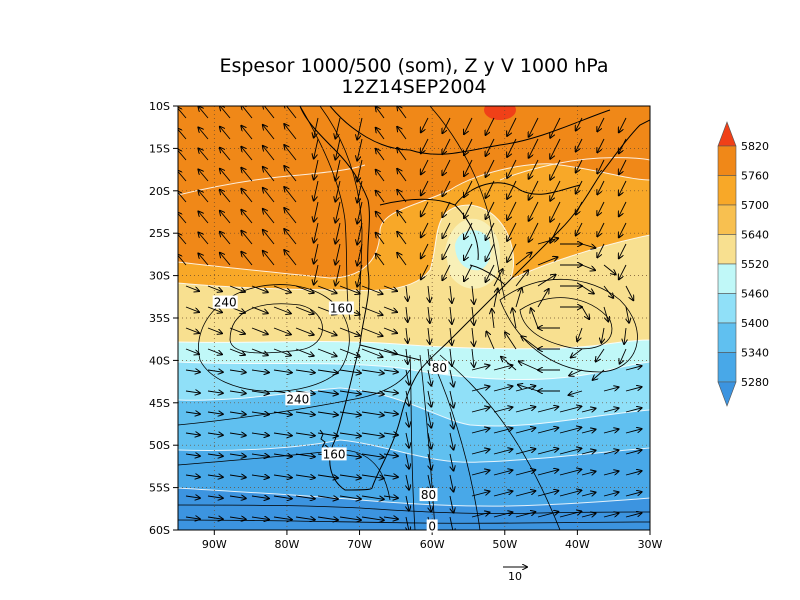  Describe the element at coordinates (159, 403) in the screenshot. I see `lat-tick-label: 45S` at that location.